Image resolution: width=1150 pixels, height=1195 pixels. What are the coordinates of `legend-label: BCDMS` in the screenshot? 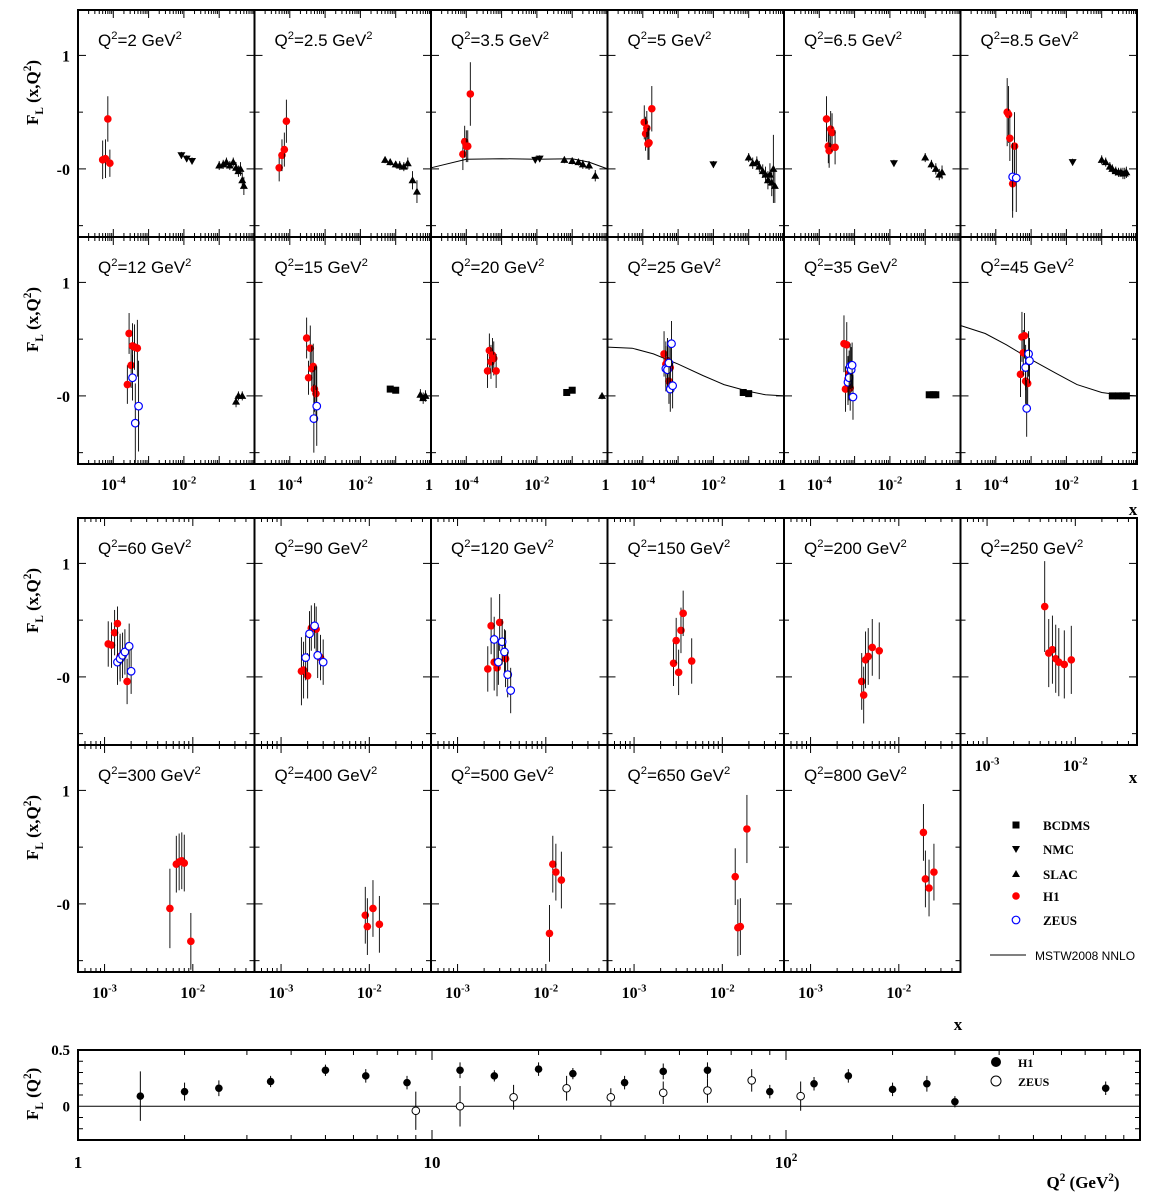 It's located at (1066, 825).